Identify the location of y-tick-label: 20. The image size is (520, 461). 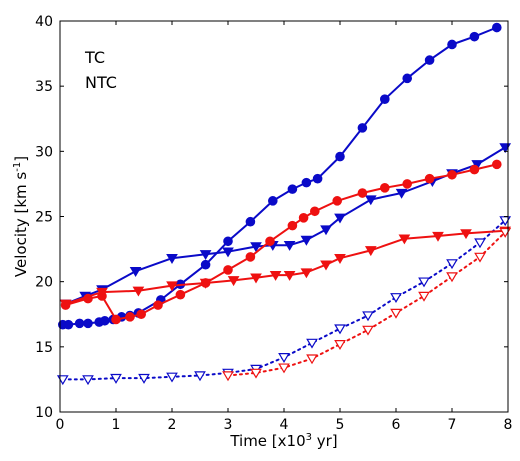
(44, 283).